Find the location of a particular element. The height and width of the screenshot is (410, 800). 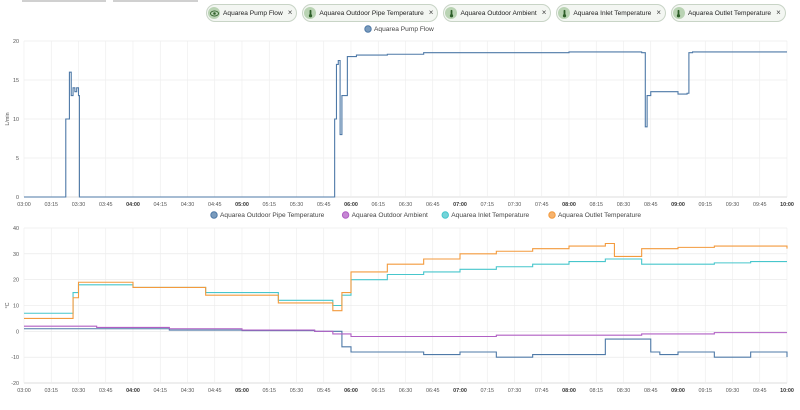

chip-label: Aquarea Outdoor Pipe Temperature is located at coordinates (371, 13).